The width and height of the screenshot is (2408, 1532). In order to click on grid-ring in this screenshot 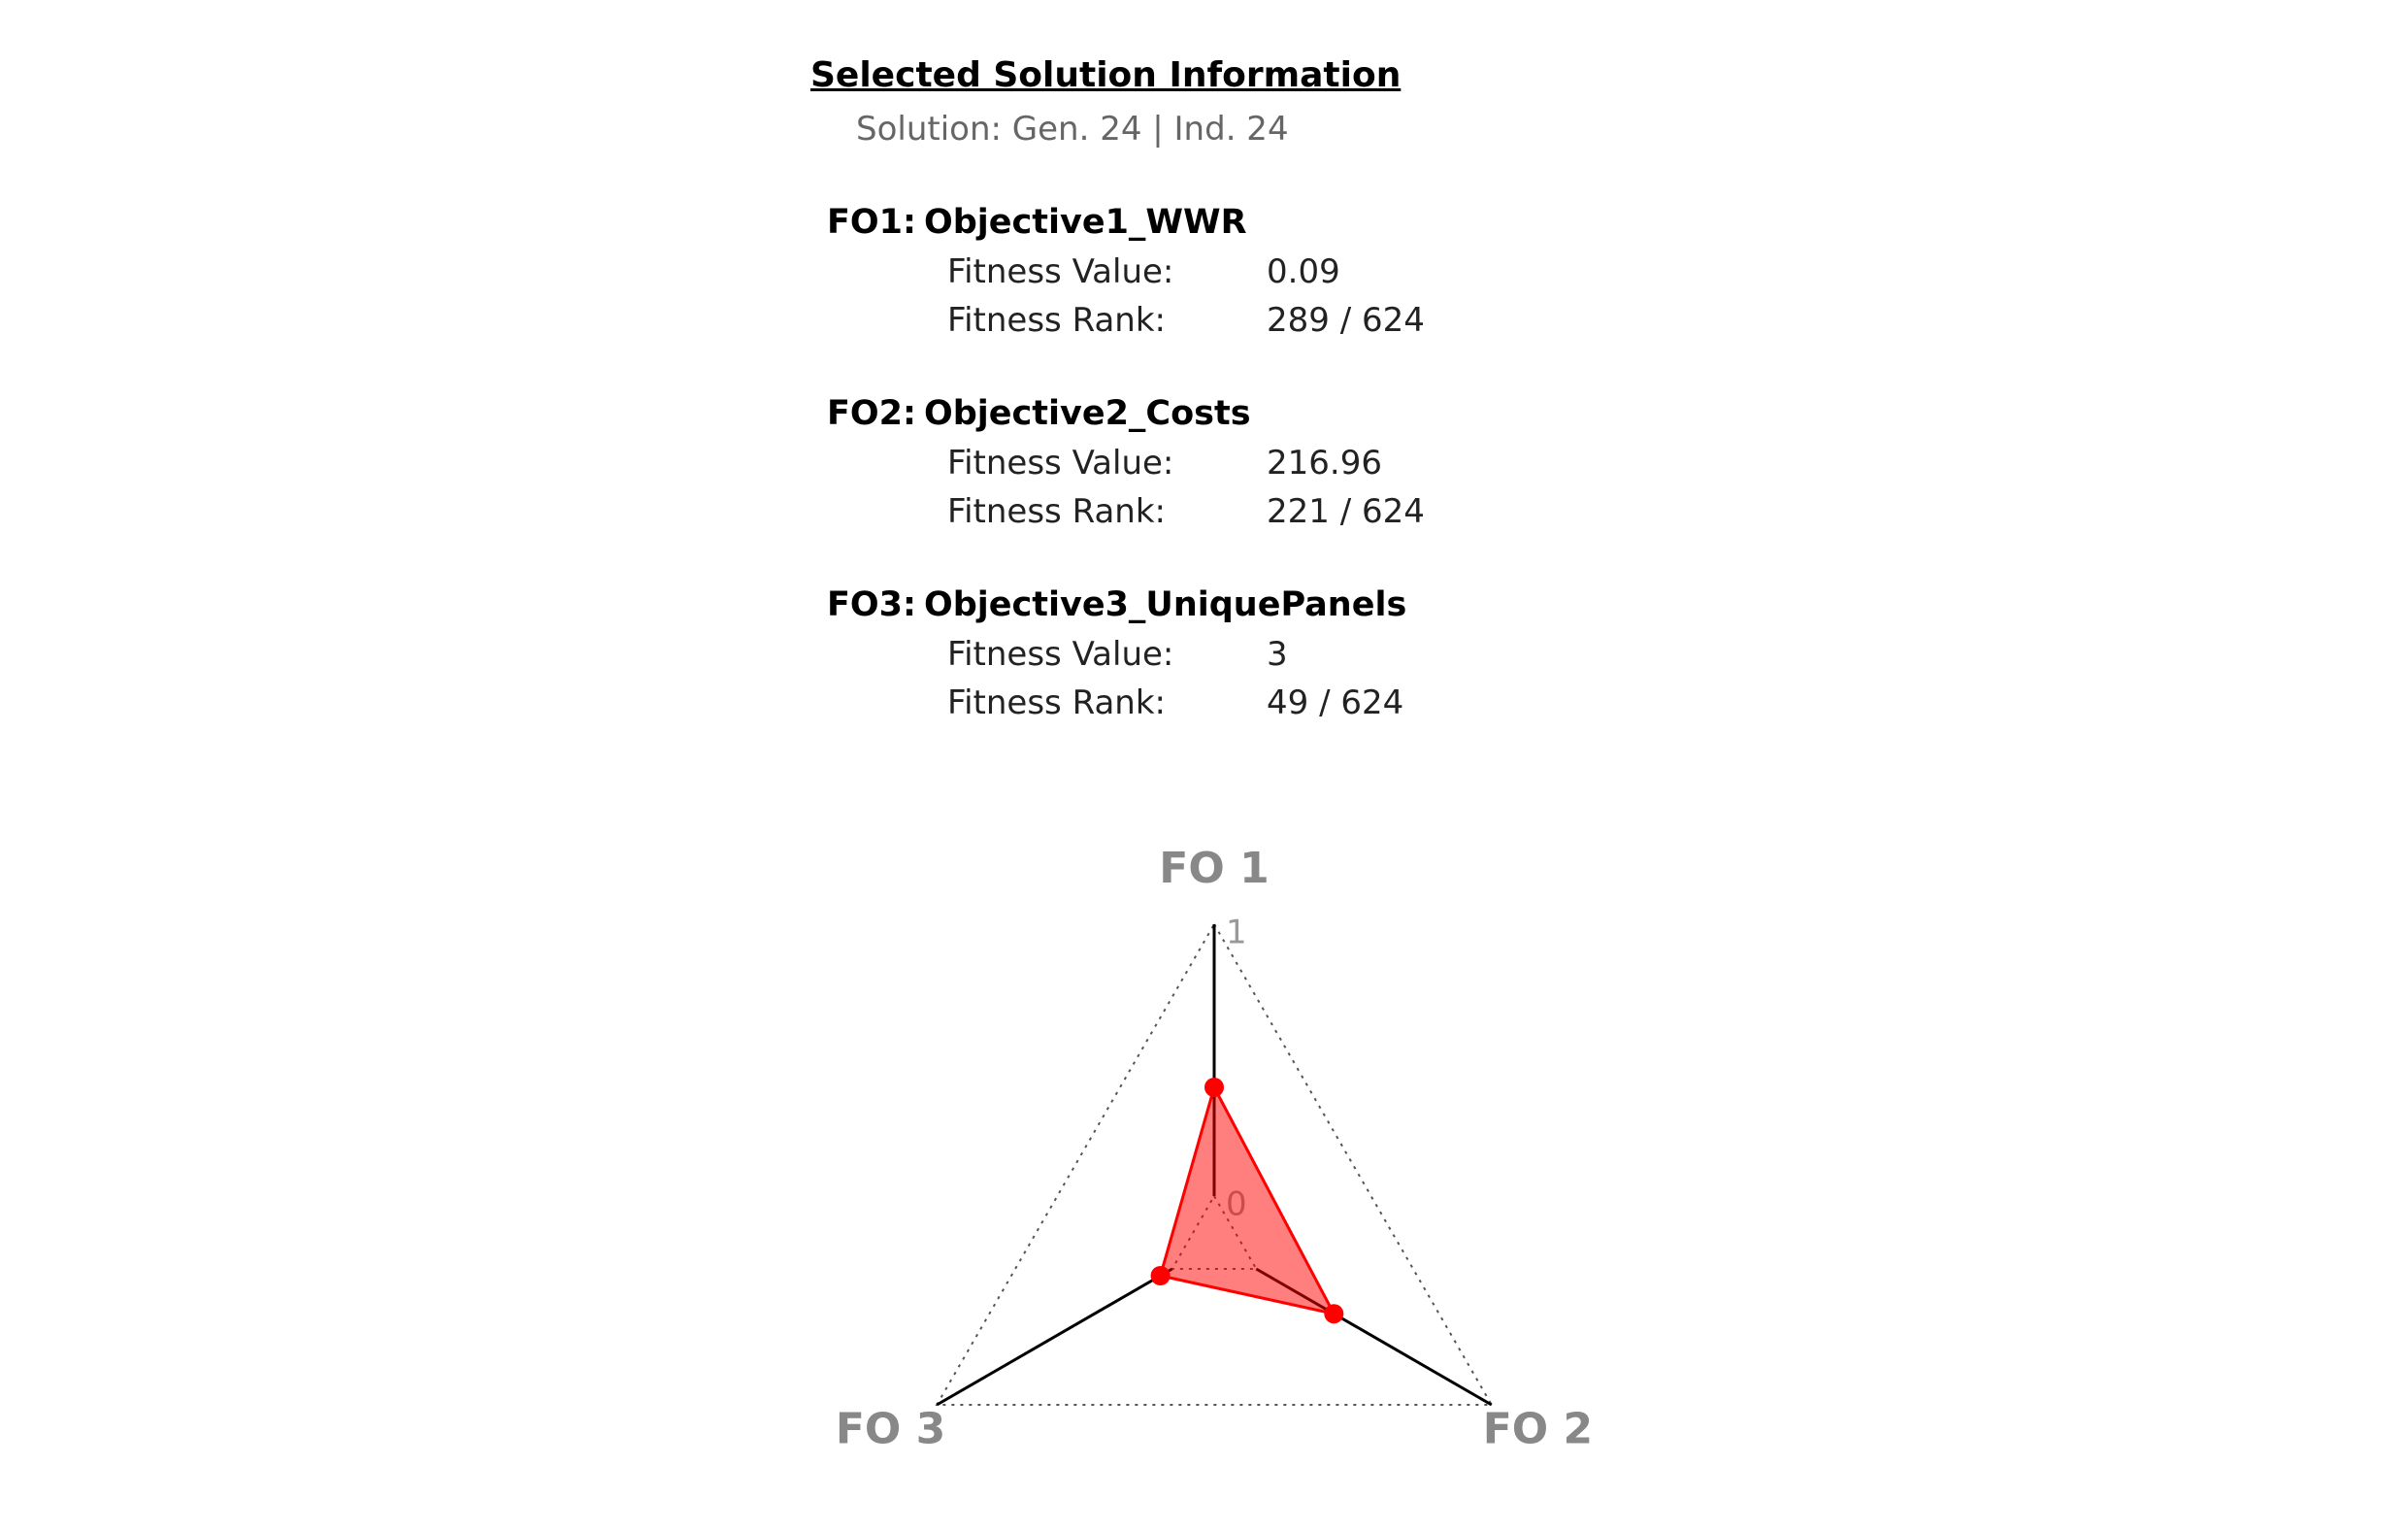, I will do `click(1214, 1164)`.